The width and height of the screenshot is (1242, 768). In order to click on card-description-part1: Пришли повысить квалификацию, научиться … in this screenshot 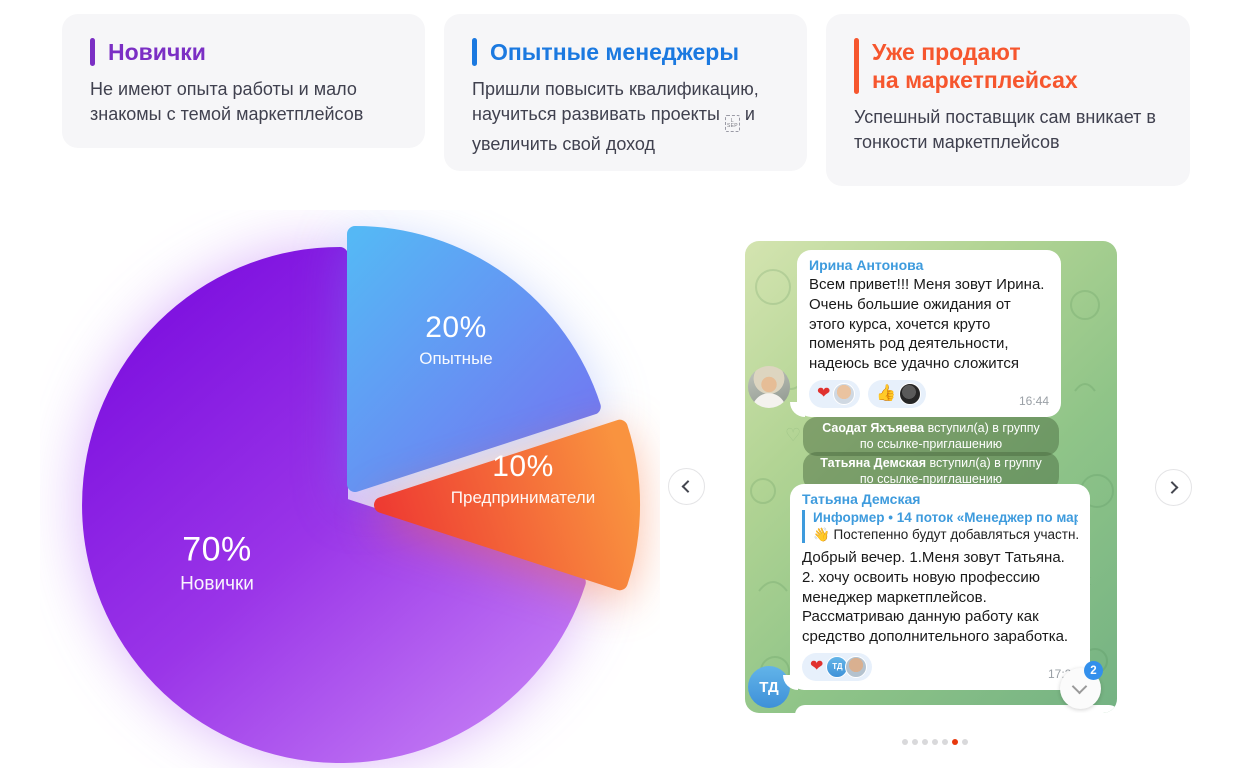, I will do `click(615, 101)`.